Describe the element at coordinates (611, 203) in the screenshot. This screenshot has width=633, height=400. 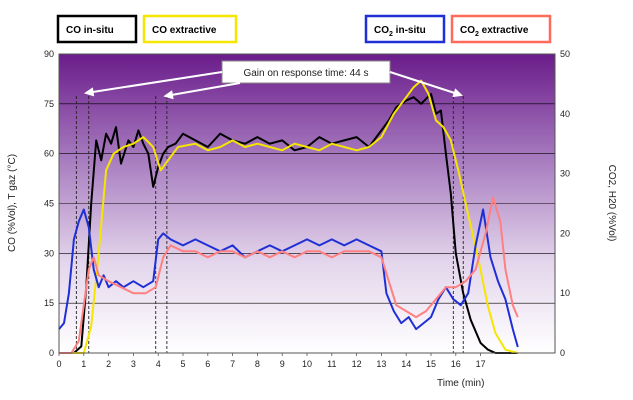
I see `y-right-axis-label: CO2, H20 (%Vol)` at that location.